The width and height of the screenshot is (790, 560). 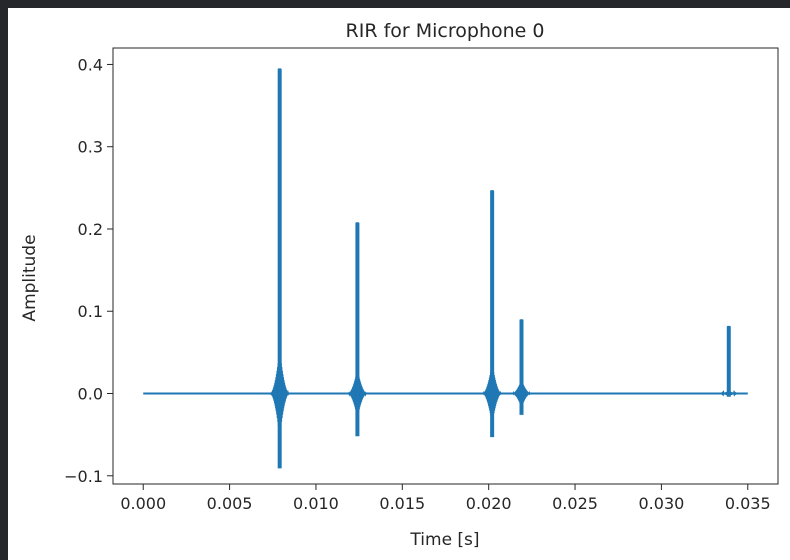 What do you see at coordinates (90, 147) in the screenshot?
I see `y-tick-label: 0.3` at bounding box center [90, 147].